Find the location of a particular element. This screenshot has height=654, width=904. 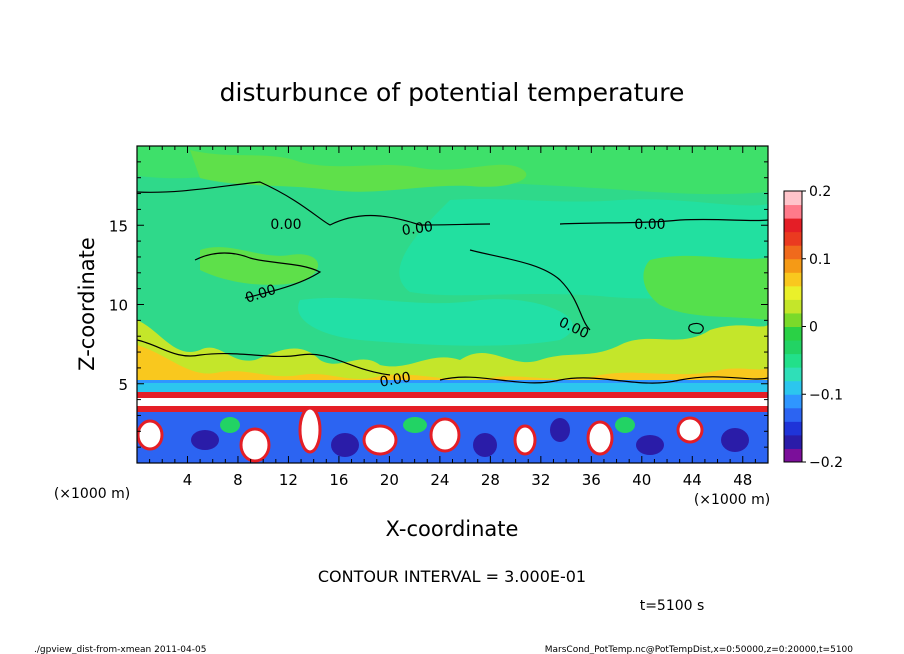

y-axis-label: Z-coordinate is located at coordinates (87, 304).